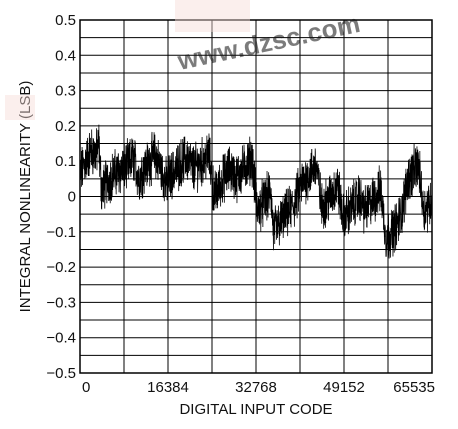 The height and width of the screenshot is (429, 458). I want to click on y-axis-label: INTEGRAL NONLINEARITY (LSB), so click(25, 197).